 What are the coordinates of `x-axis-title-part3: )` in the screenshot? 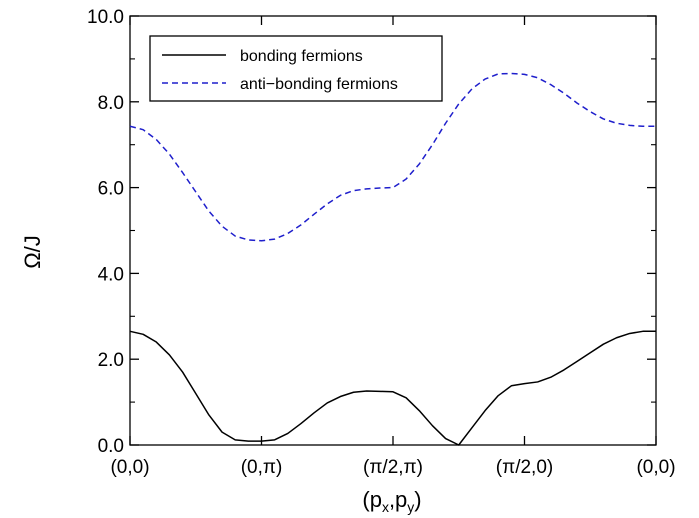 It's located at (417, 499).